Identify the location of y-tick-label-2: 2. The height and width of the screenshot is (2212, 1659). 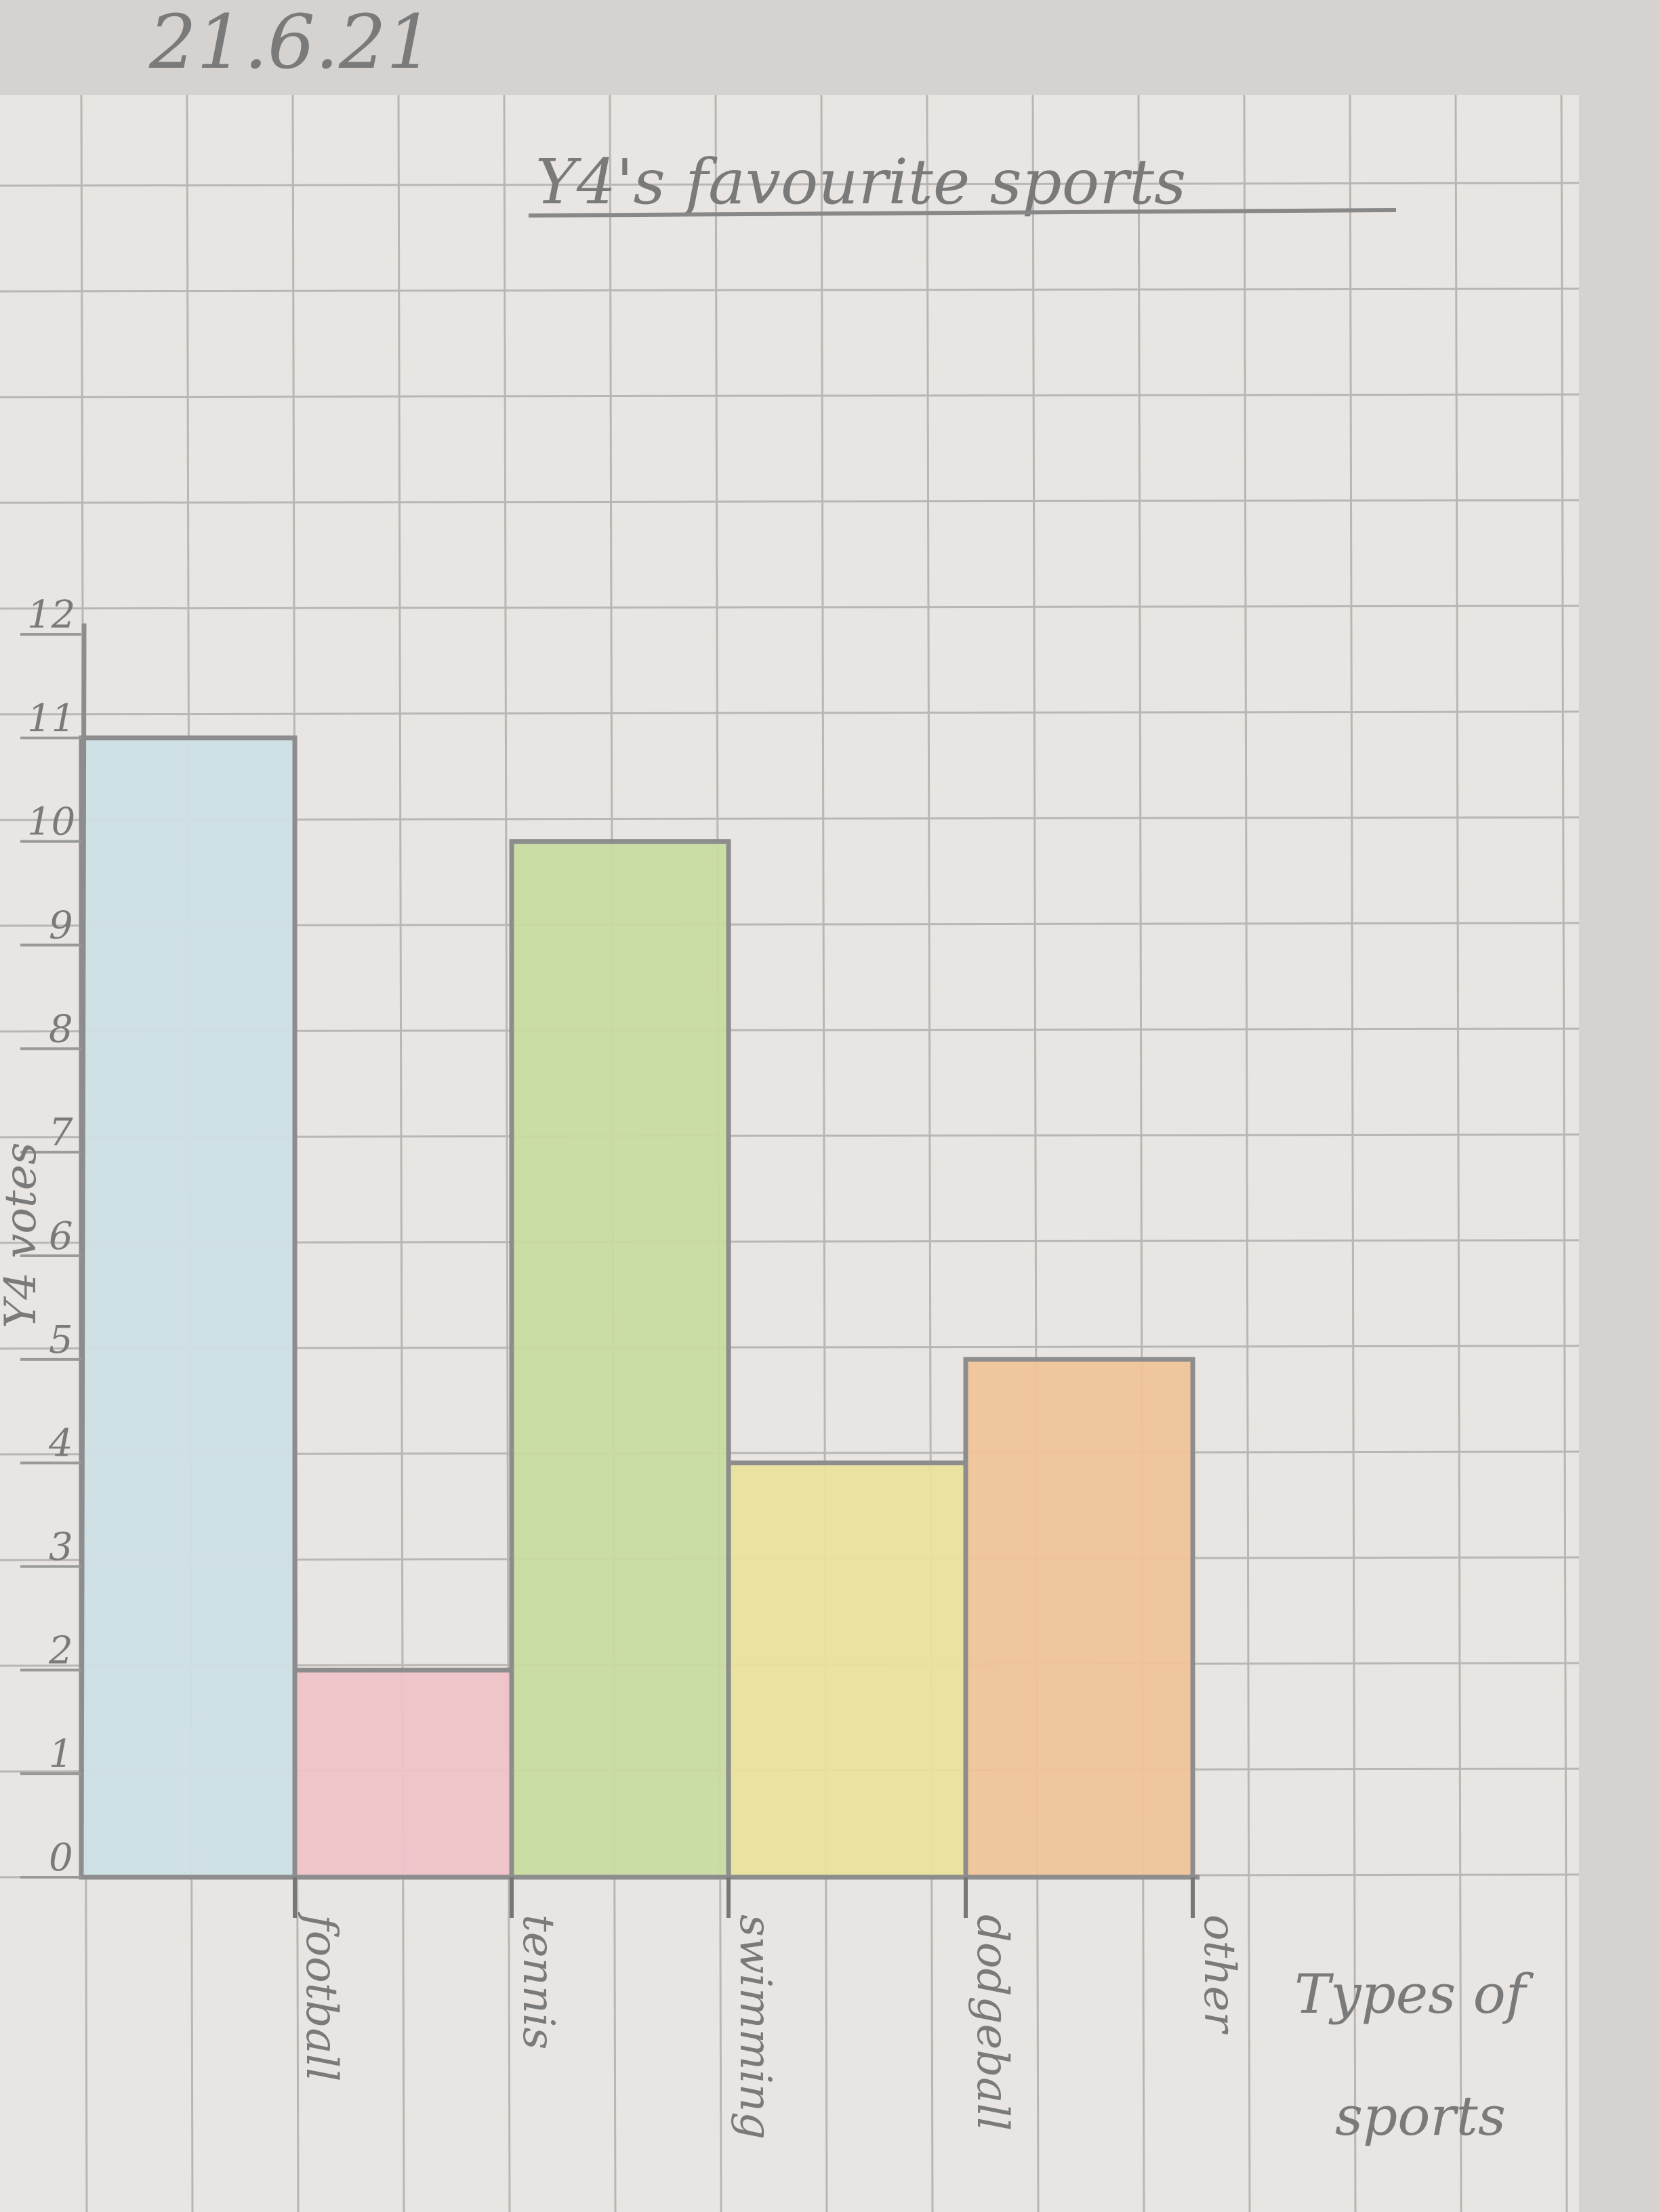
(61, 1651).